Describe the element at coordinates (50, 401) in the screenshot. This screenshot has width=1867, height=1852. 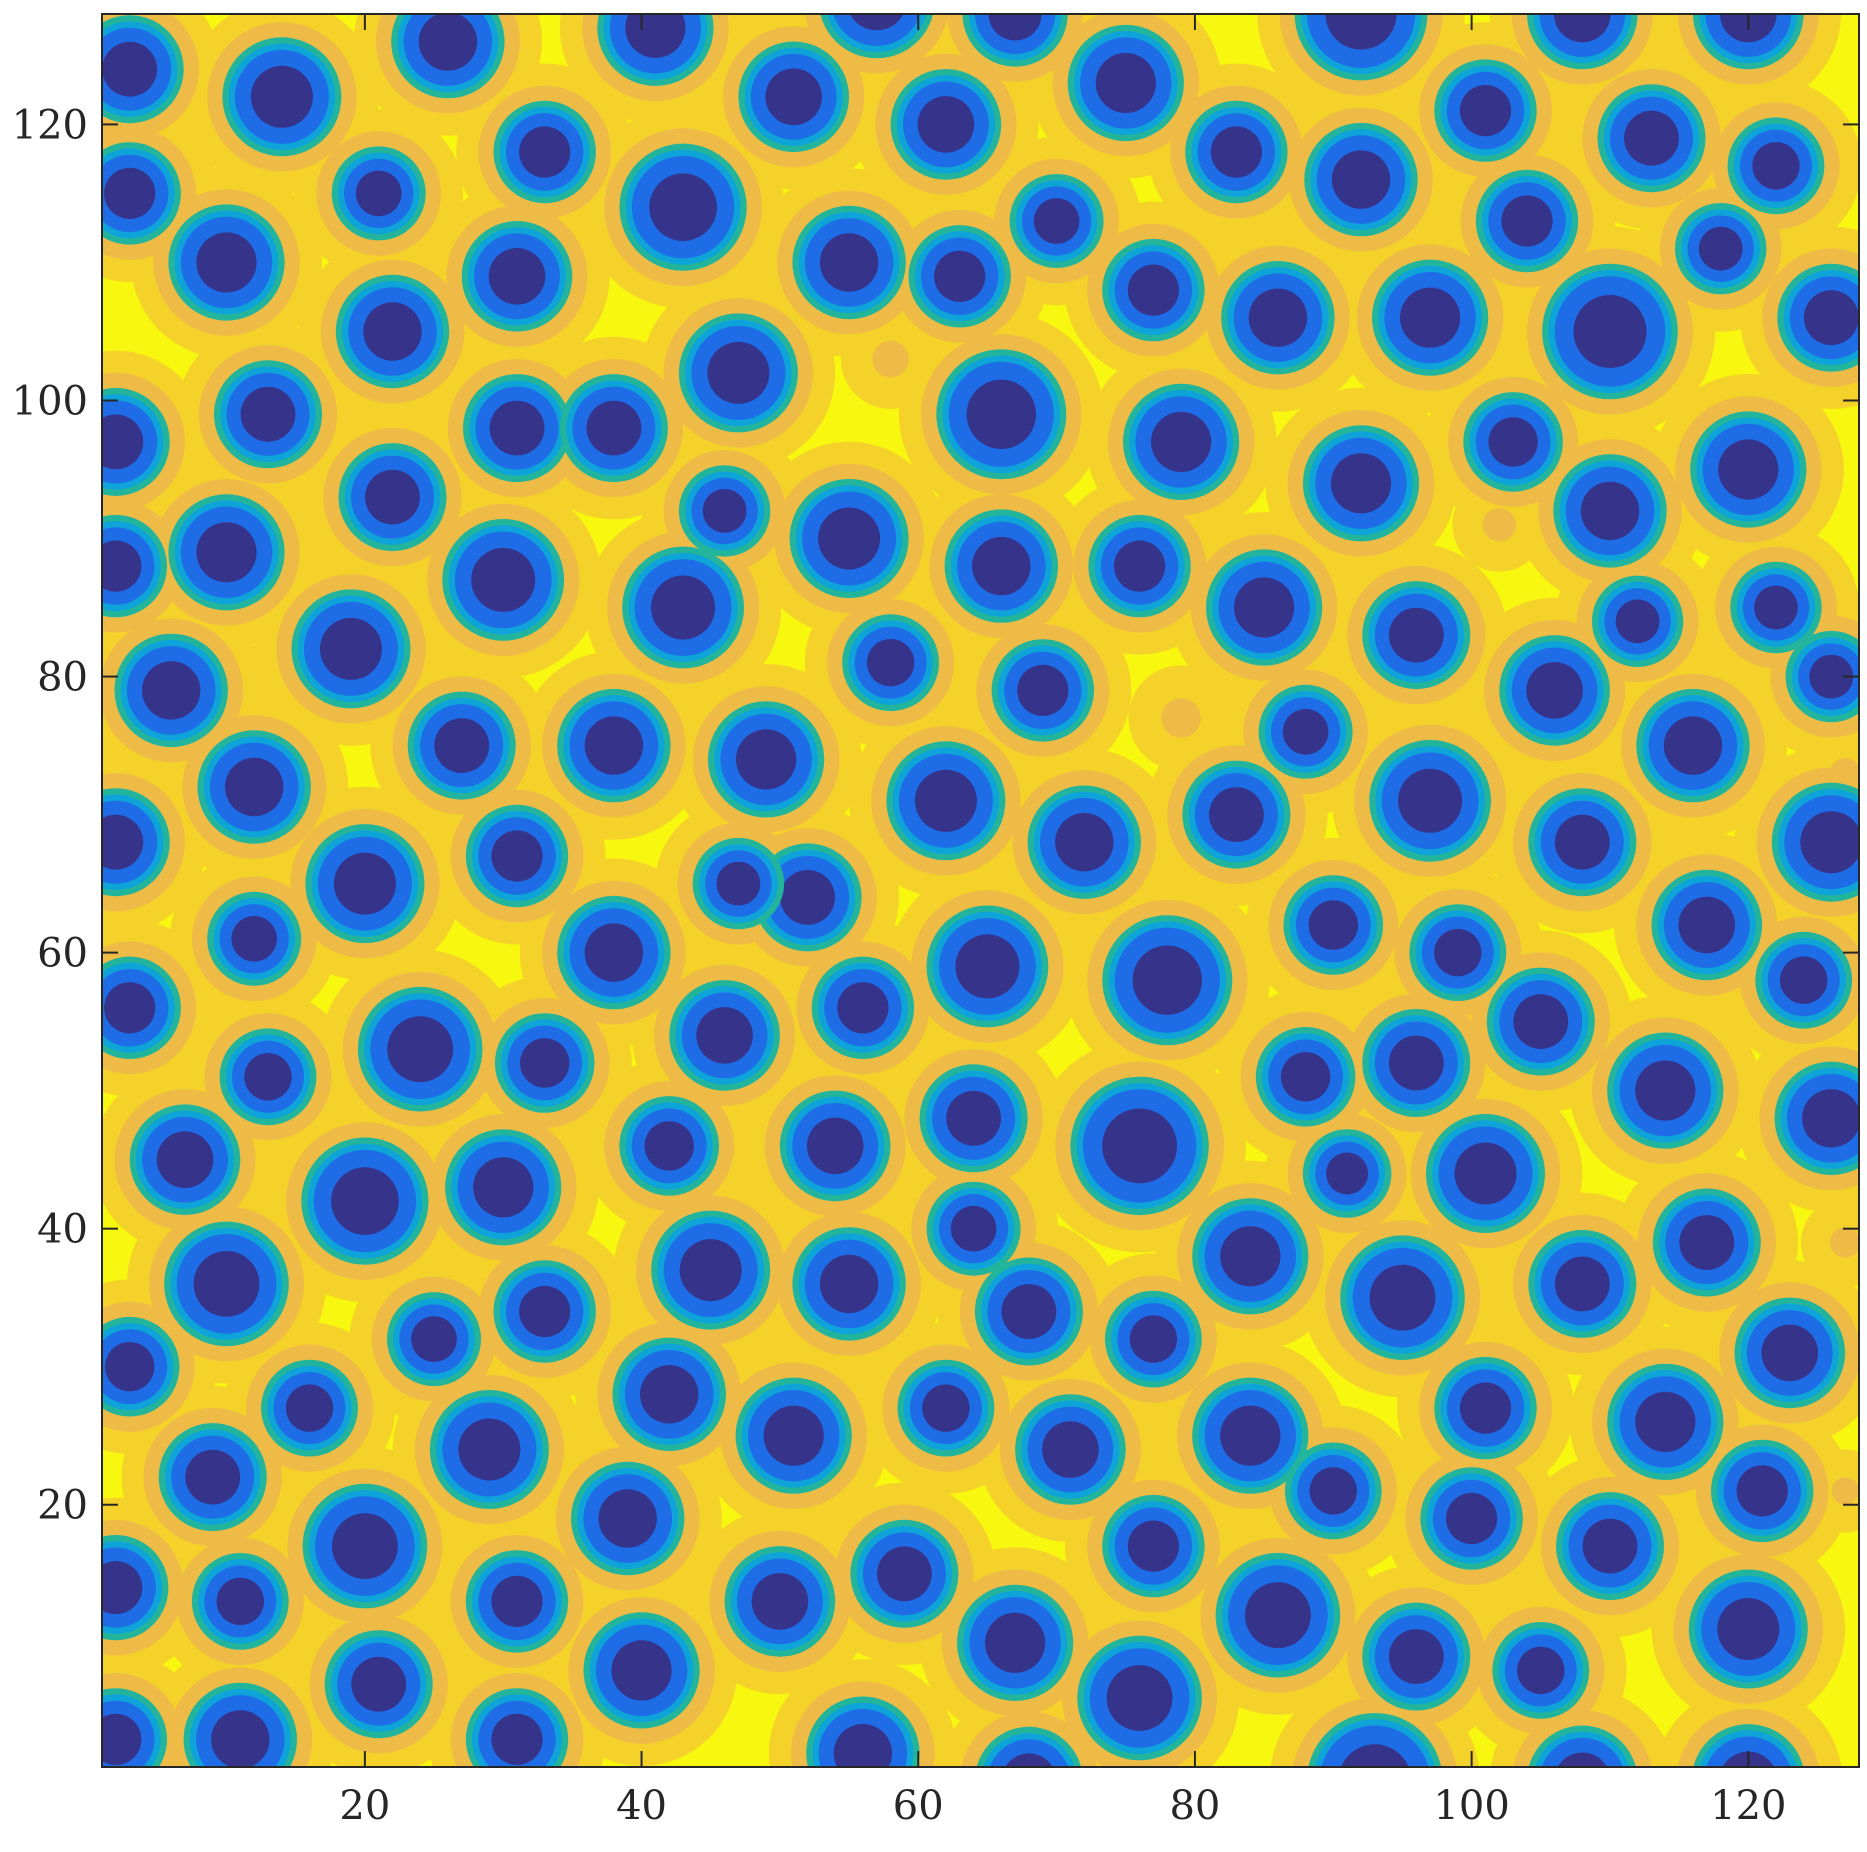
I see `y-tick-label: 100` at that location.